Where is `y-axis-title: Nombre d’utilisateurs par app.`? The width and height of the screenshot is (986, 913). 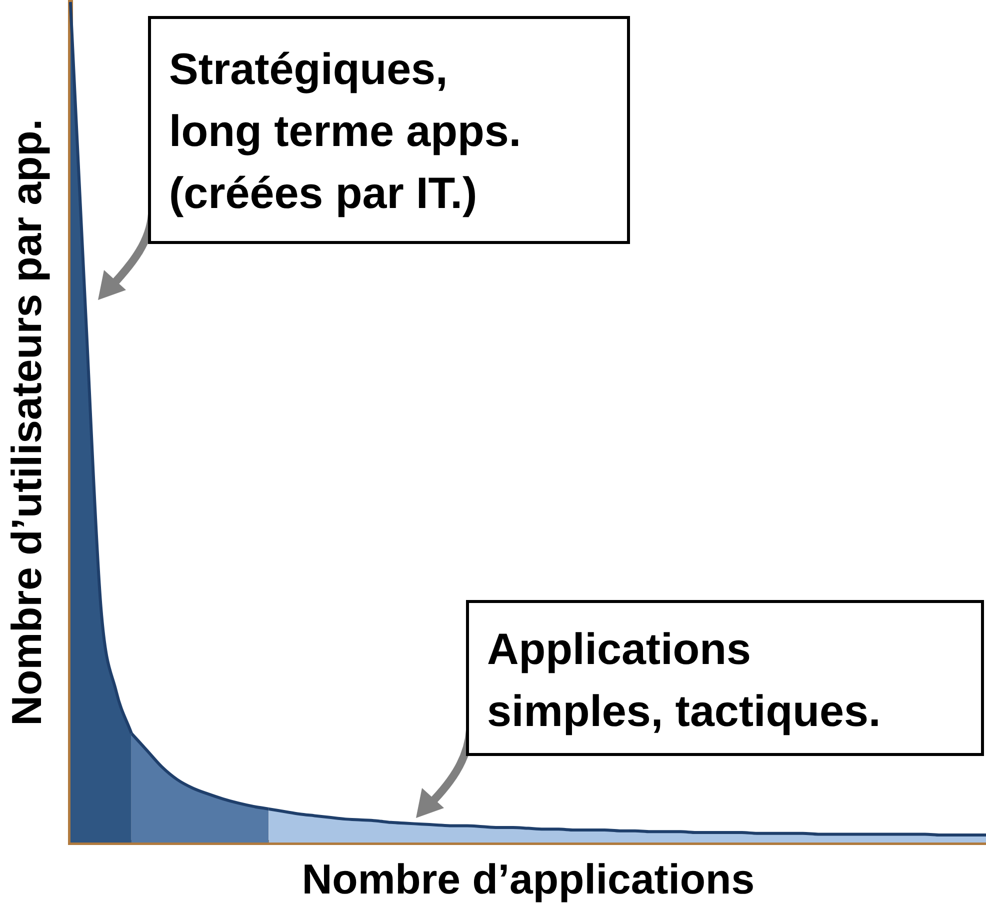
y-axis-title: Nombre d’utilisateurs par app. is located at coordinates (26, 422).